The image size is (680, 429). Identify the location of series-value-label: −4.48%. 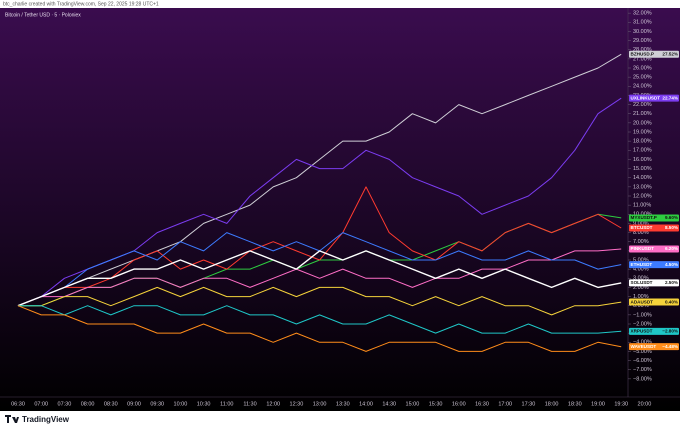
(670, 346).